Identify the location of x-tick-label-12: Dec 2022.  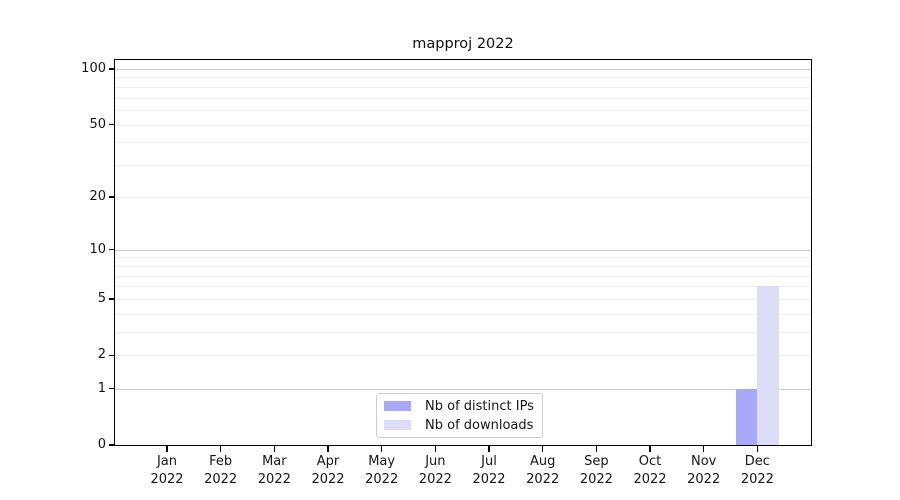
(757, 470).